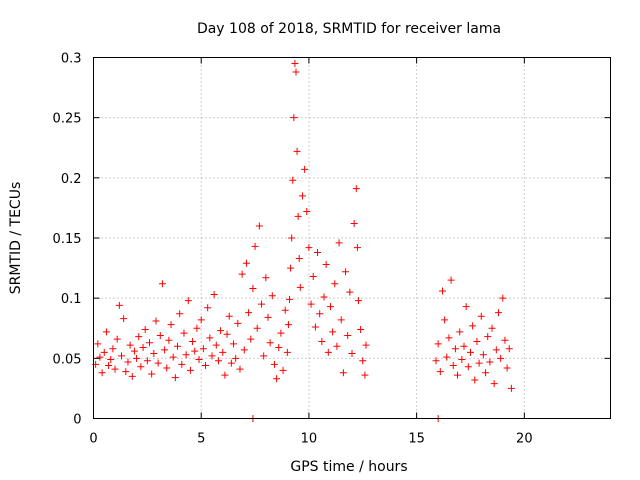 The image size is (640, 480). What do you see at coordinates (67, 239) in the screenshot?
I see `y-tick-label: 0.15` at bounding box center [67, 239].